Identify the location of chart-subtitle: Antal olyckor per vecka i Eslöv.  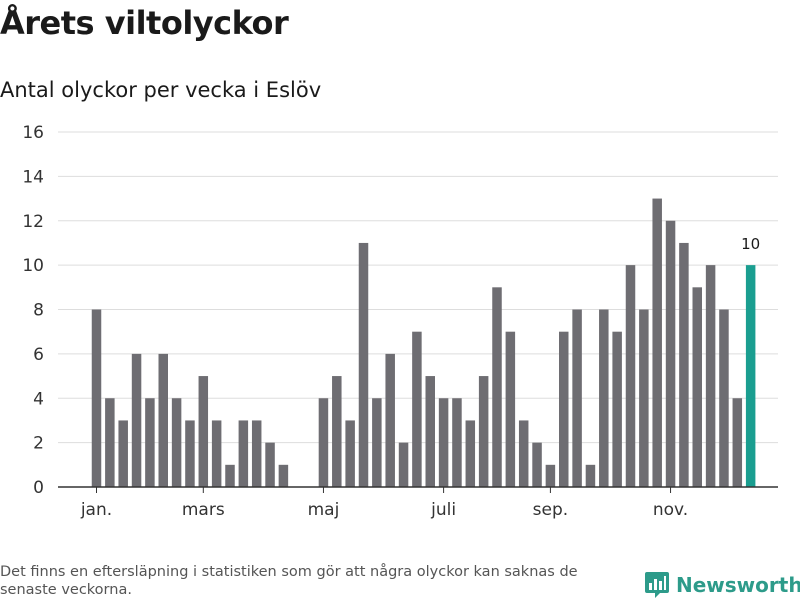
(161, 90).